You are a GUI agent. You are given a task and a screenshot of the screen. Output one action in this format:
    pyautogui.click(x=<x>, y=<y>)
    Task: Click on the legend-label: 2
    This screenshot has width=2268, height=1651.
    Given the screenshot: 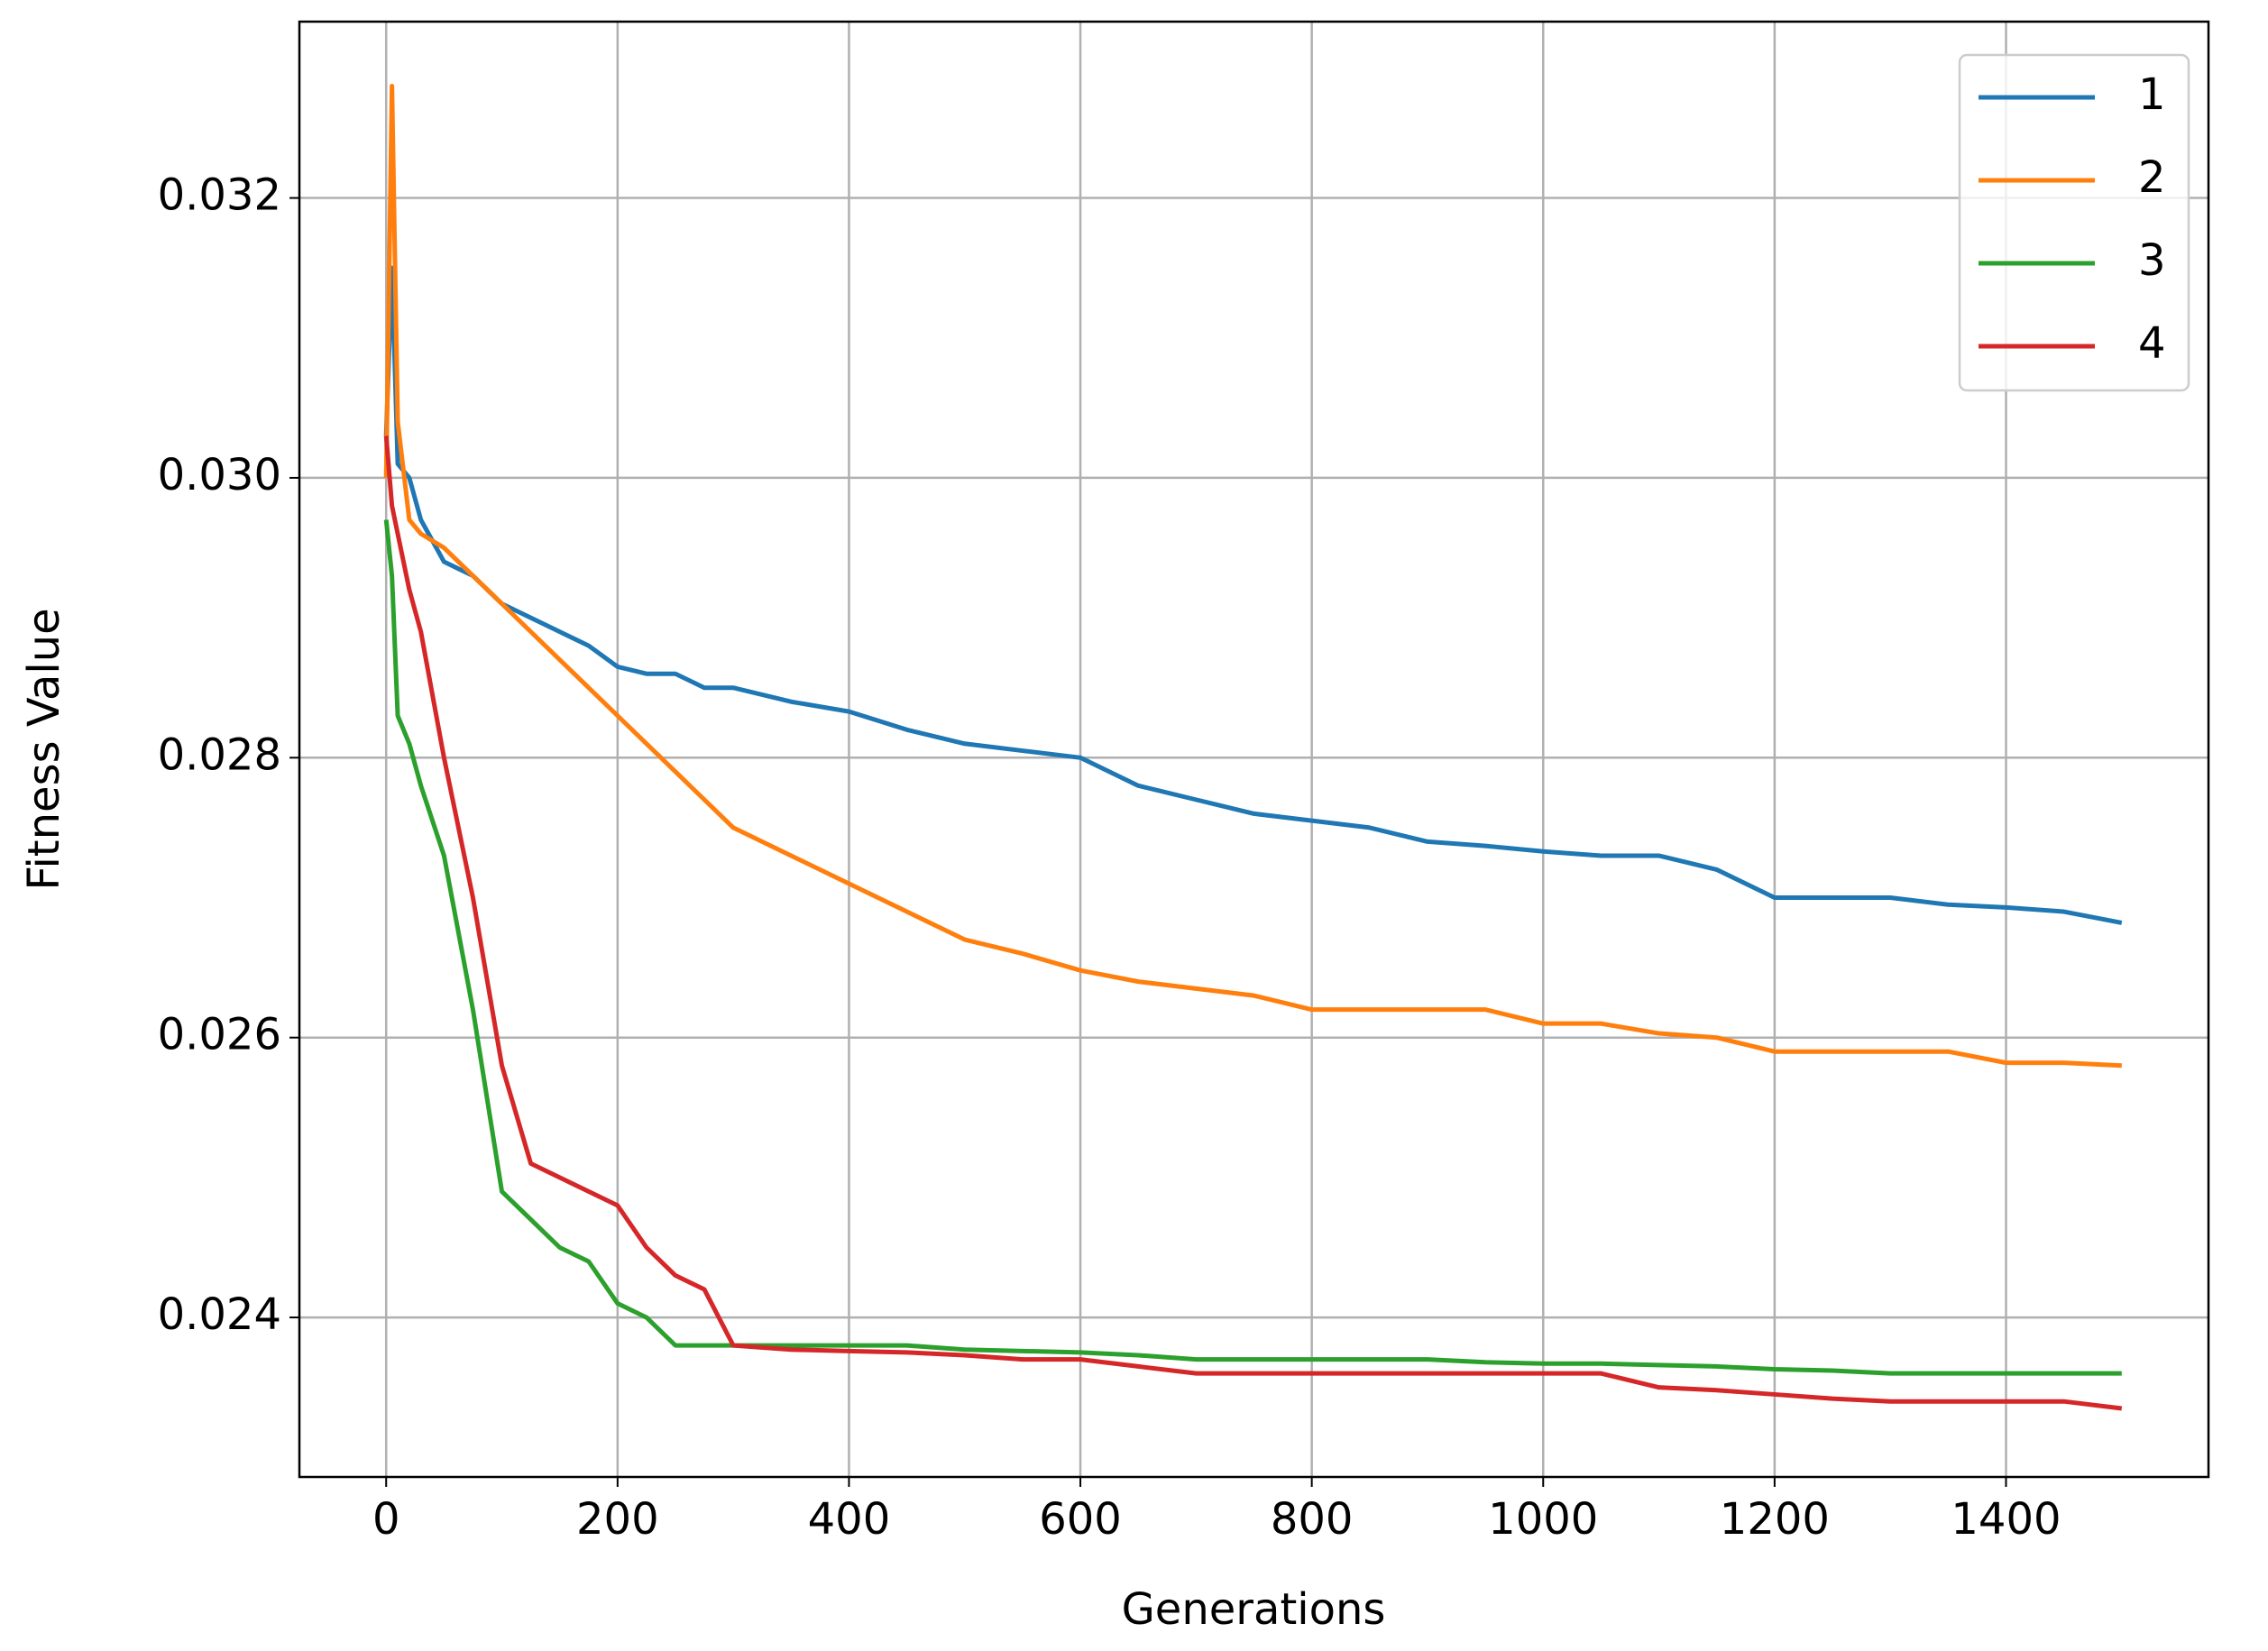 What is the action you would take?
    pyautogui.click(x=2152, y=177)
    